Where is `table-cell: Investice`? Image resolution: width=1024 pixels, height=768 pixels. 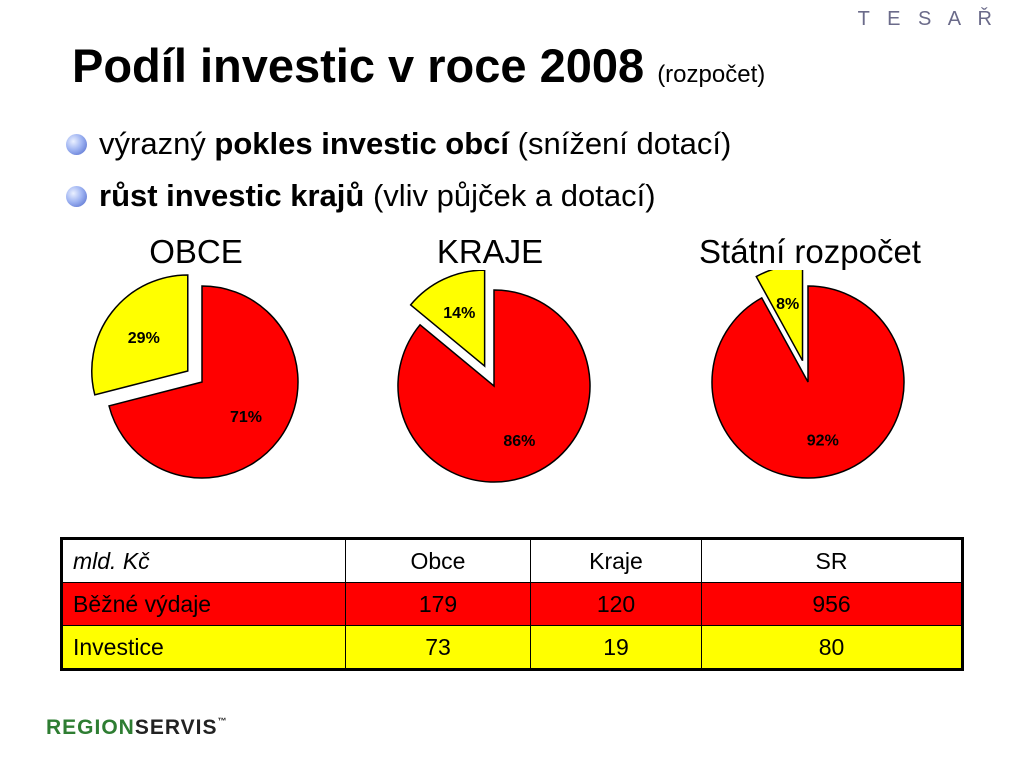
table-cell: Investice is located at coordinates (203, 647).